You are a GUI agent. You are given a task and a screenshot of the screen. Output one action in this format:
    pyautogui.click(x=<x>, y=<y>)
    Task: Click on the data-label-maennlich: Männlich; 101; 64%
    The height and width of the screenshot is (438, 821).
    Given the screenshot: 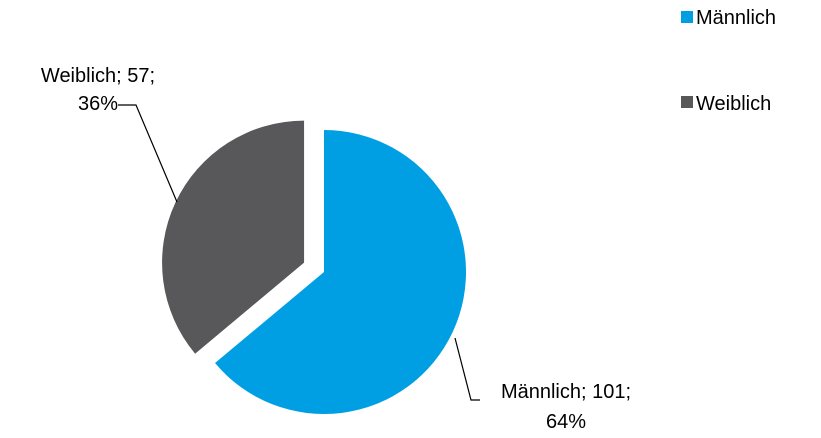 What is the action you would take?
    pyautogui.click(x=566, y=407)
    